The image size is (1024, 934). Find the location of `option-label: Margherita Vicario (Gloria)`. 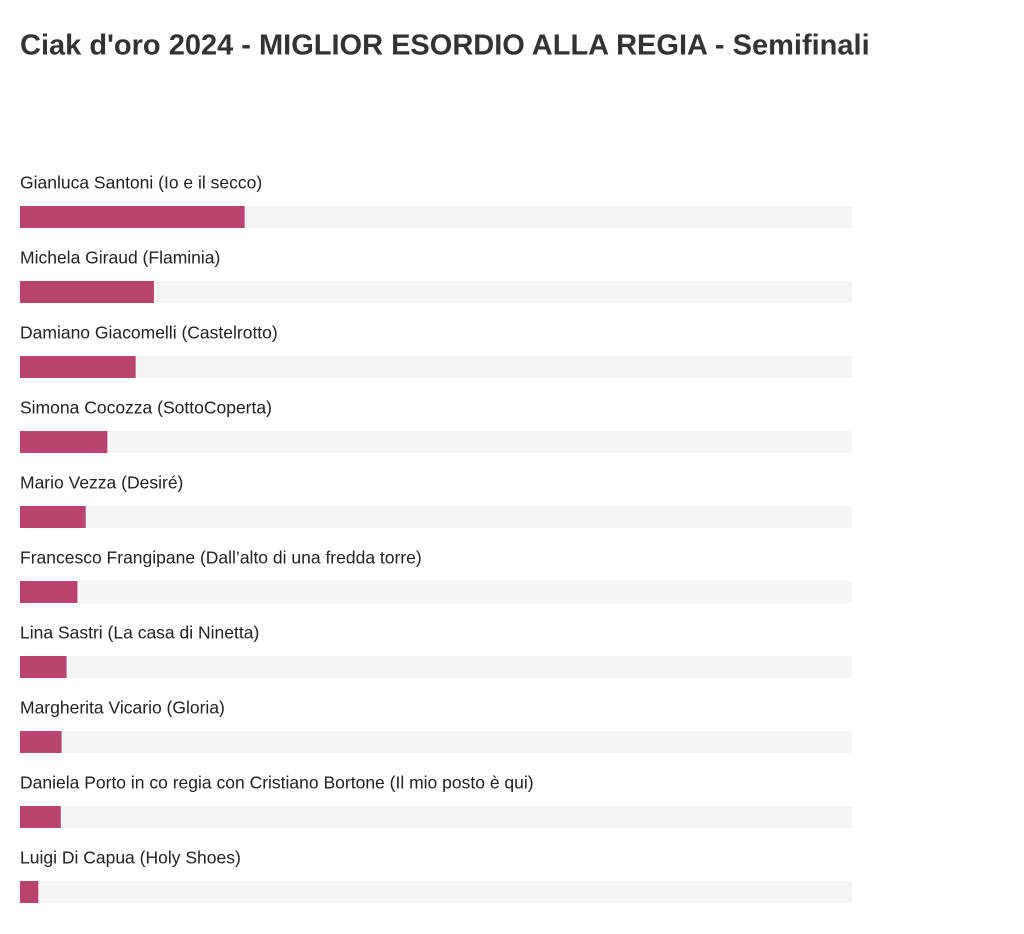

option-label: Margherita Vicario (Gloria) is located at coordinates (122, 708).